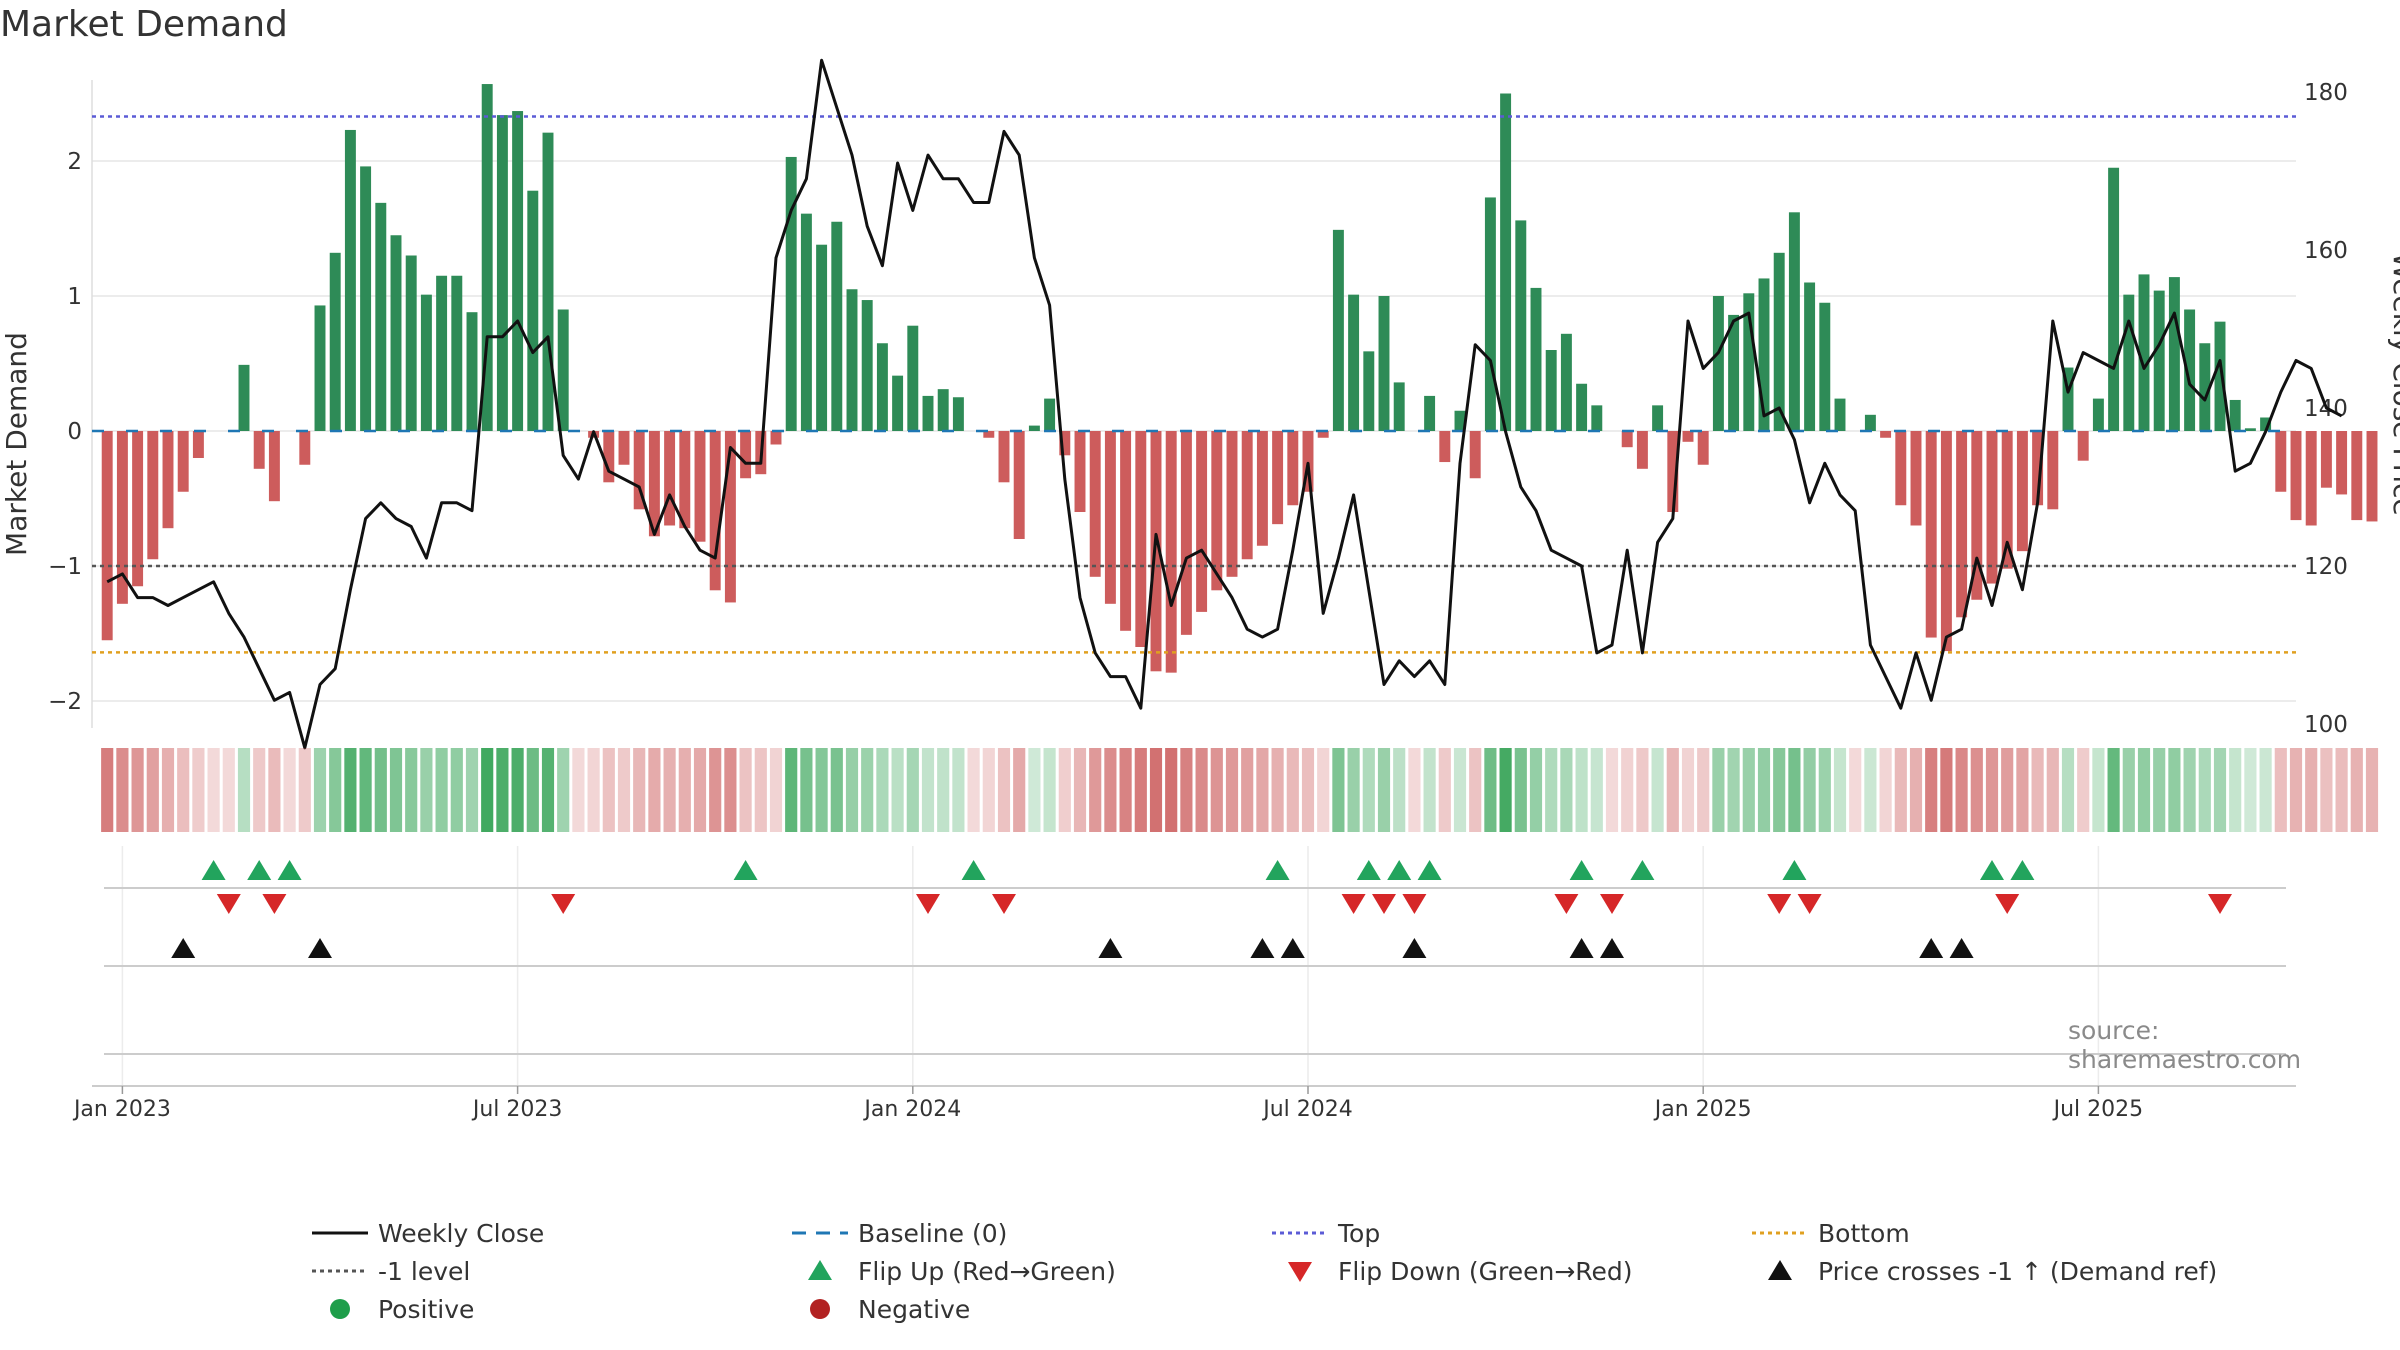 The height and width of the screenshot is (1350, 2400). Describe the element at coordinates (183, 948) in the screenshot. I see `price-cross-marker` at that location.